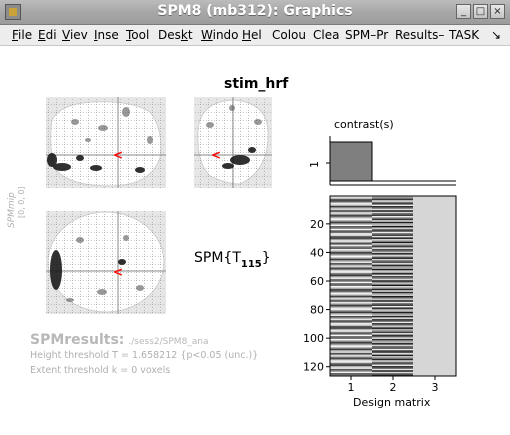 This screenshot has height=435, width=510. Describe the element at coordinates (220, 35) in the screenshot. I see `menu-windo: Windo` at that location.